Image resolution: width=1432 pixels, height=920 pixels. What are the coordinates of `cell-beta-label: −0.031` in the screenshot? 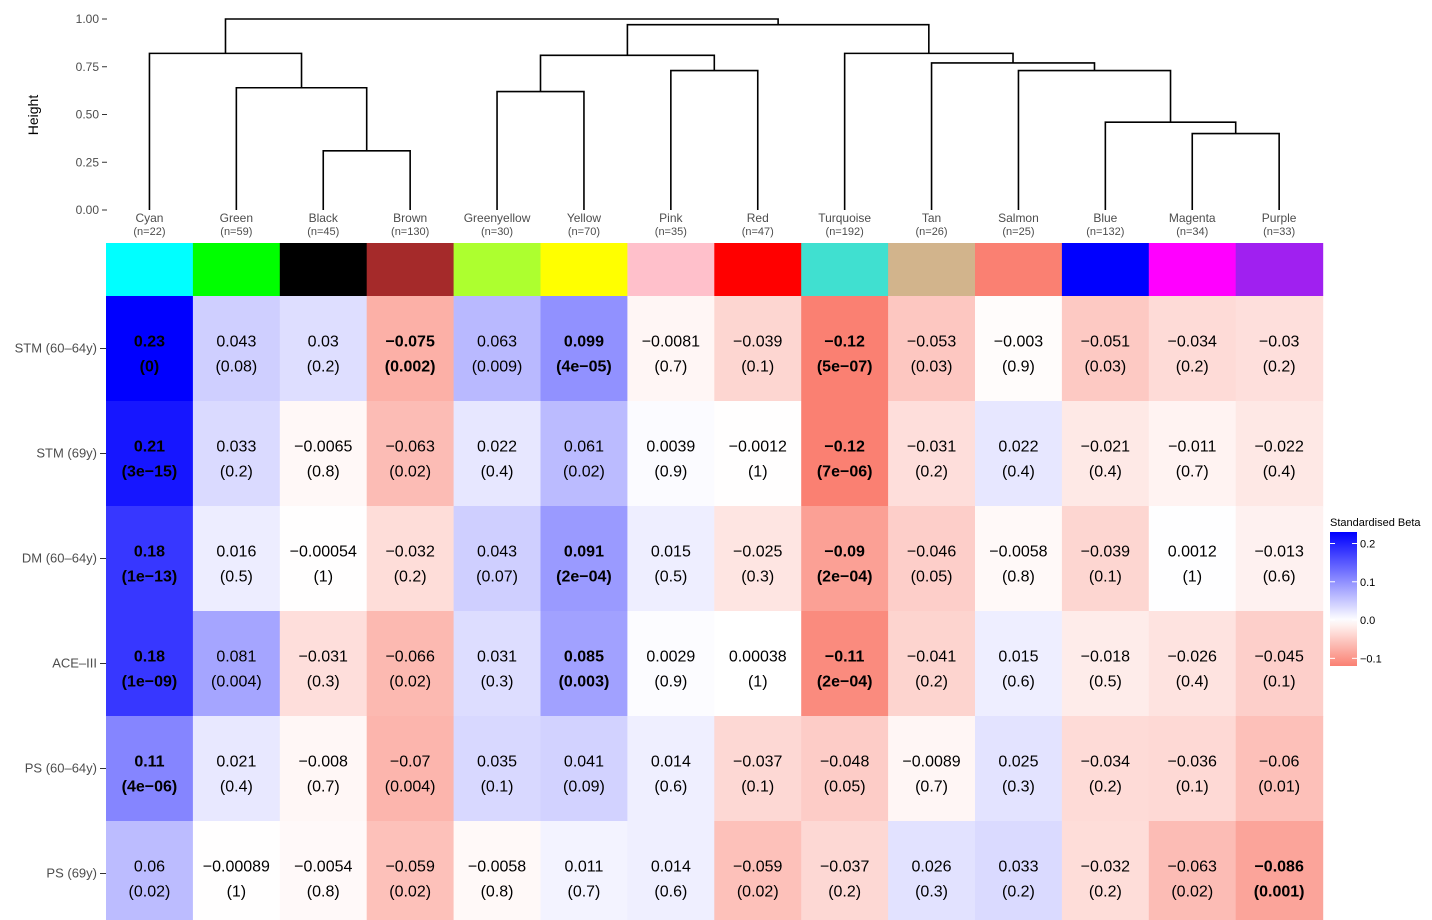 It's located at (323, 657).